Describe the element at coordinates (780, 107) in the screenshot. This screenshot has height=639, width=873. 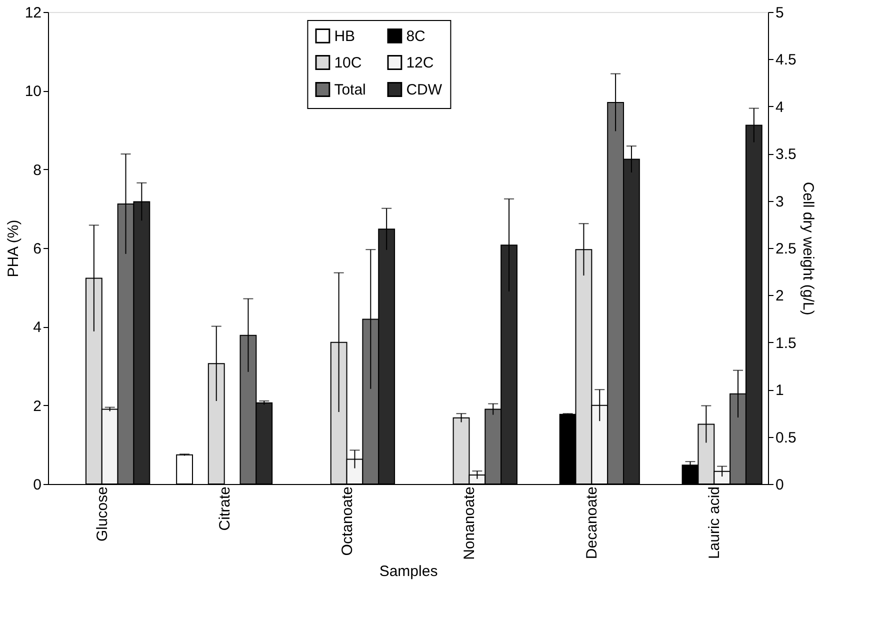
I see `y2-tick-label: 4` at that location.